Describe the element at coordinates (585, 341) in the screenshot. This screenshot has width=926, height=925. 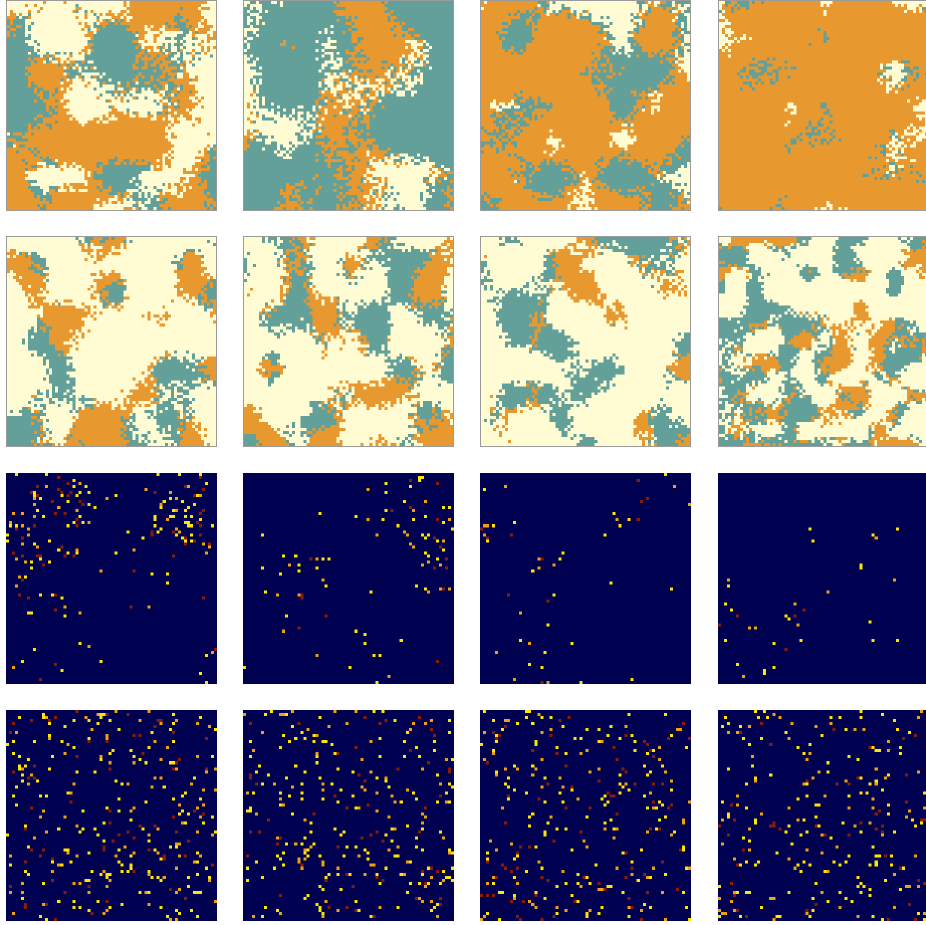
I see `panel-r2-c3` at that location.